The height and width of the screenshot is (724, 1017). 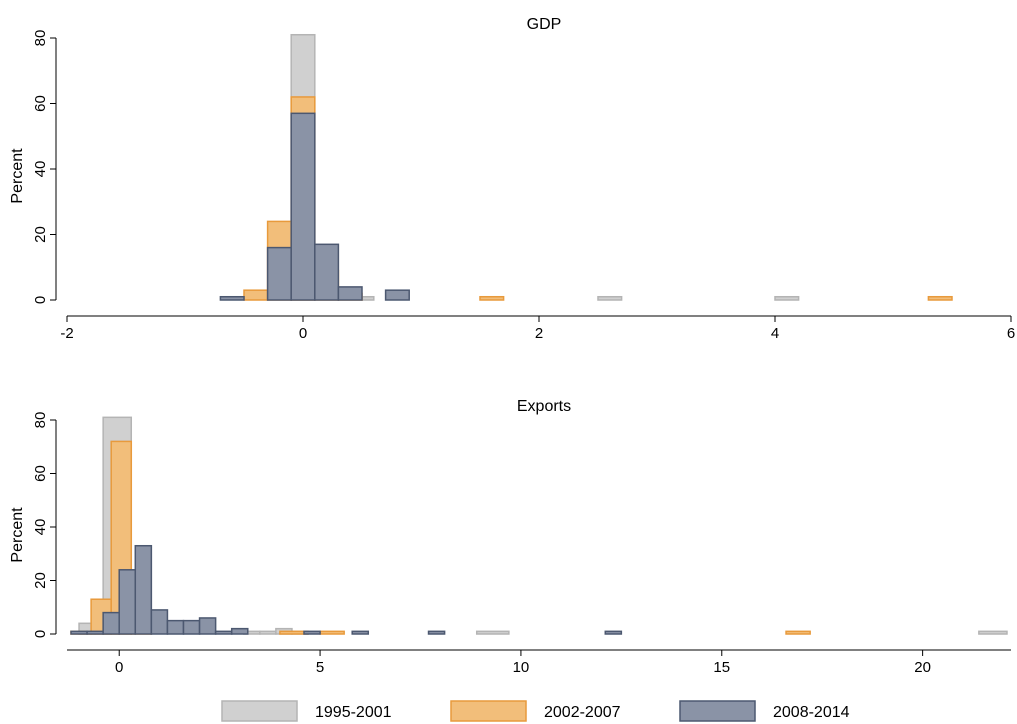 I want to click on x-tick-label-15: 15, so click(x=721, y=667).